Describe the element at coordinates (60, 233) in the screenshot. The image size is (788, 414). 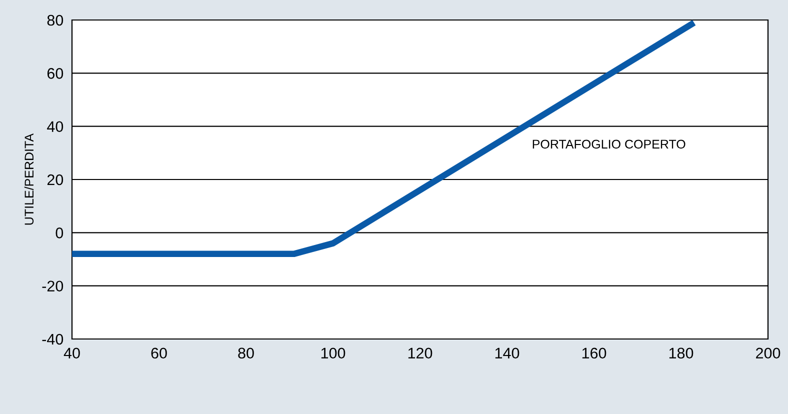
I see `y-tick-label: 0` at that location.